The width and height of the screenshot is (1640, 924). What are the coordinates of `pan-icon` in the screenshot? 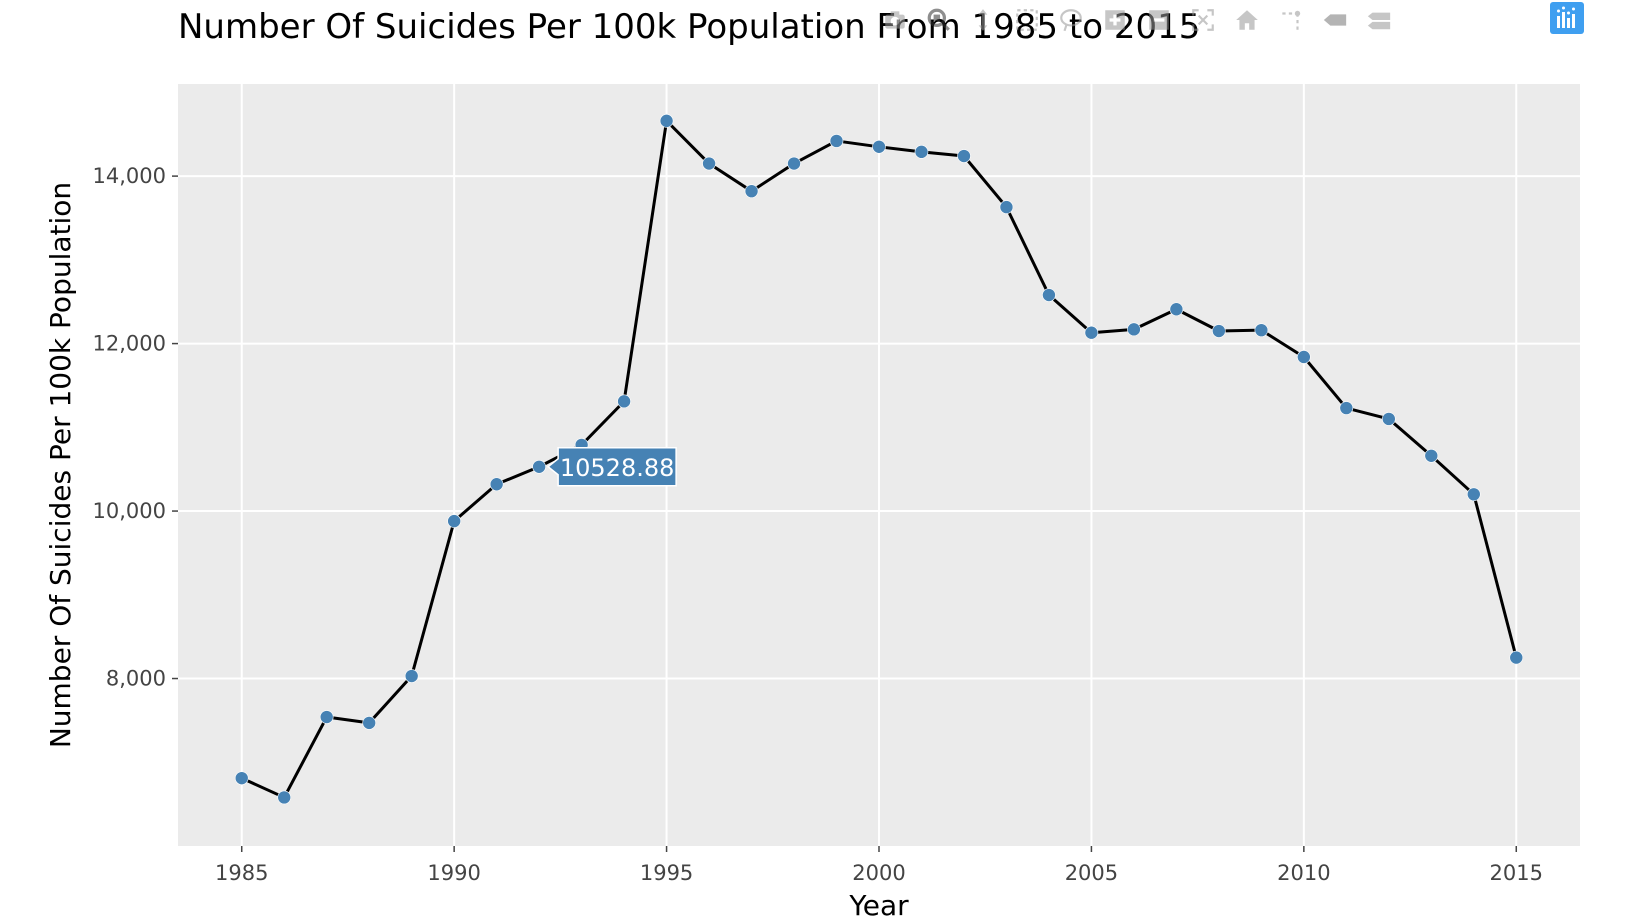 It's located at (983, 20).